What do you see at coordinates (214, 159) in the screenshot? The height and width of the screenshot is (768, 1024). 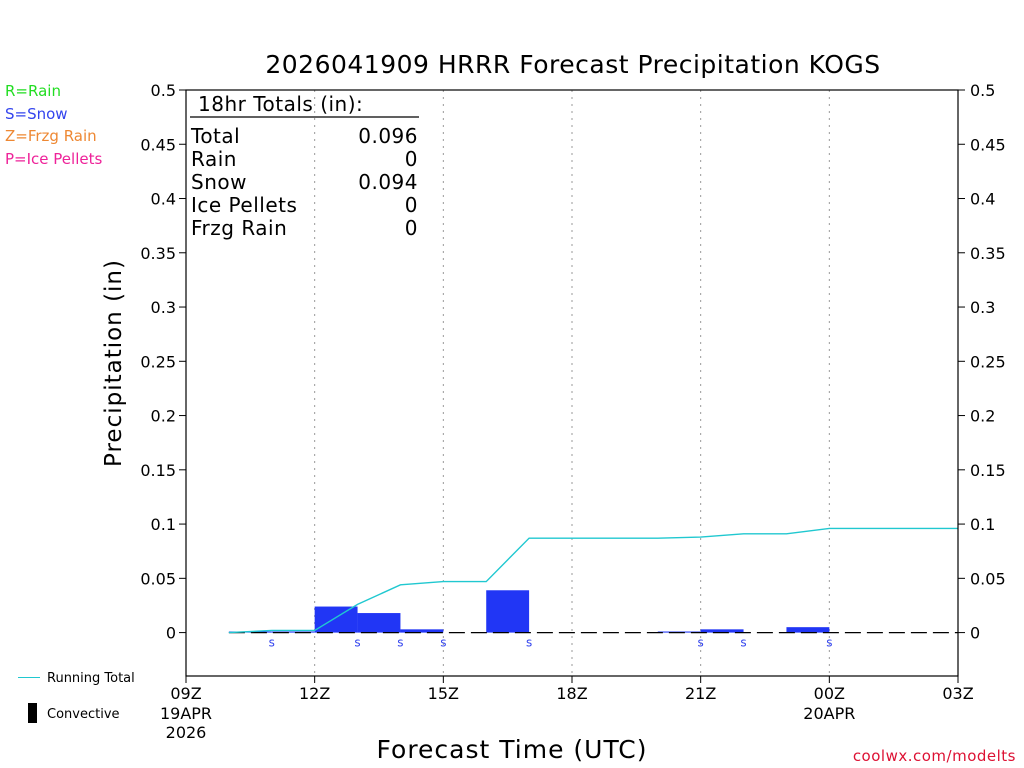 I see `totals-row-label: Rain` at bounding box center [214, 159].